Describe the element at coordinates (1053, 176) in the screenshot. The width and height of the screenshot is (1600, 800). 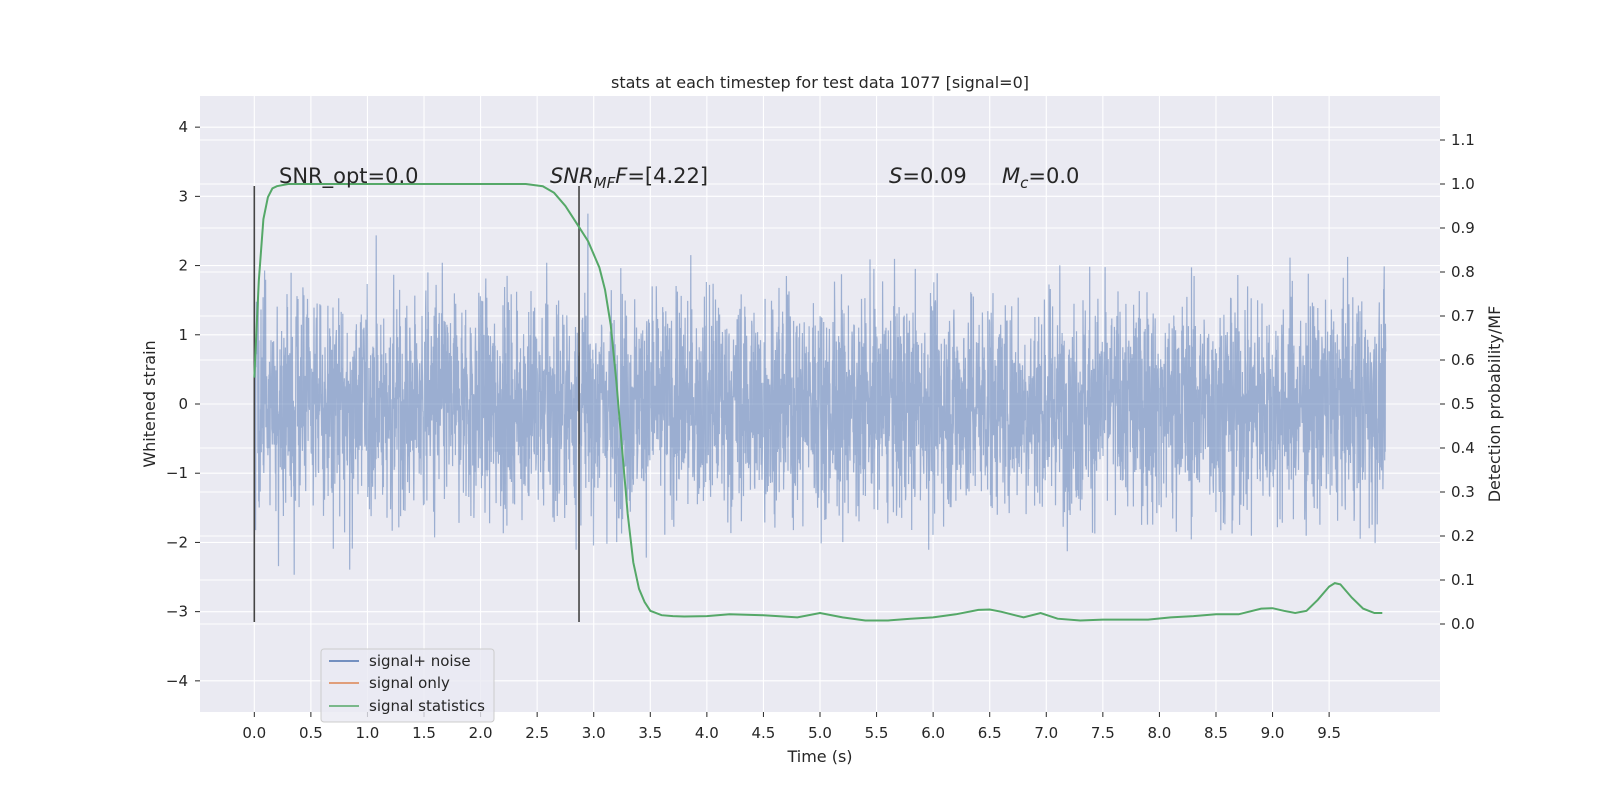
I see `mc-value: =0.0` at that location.